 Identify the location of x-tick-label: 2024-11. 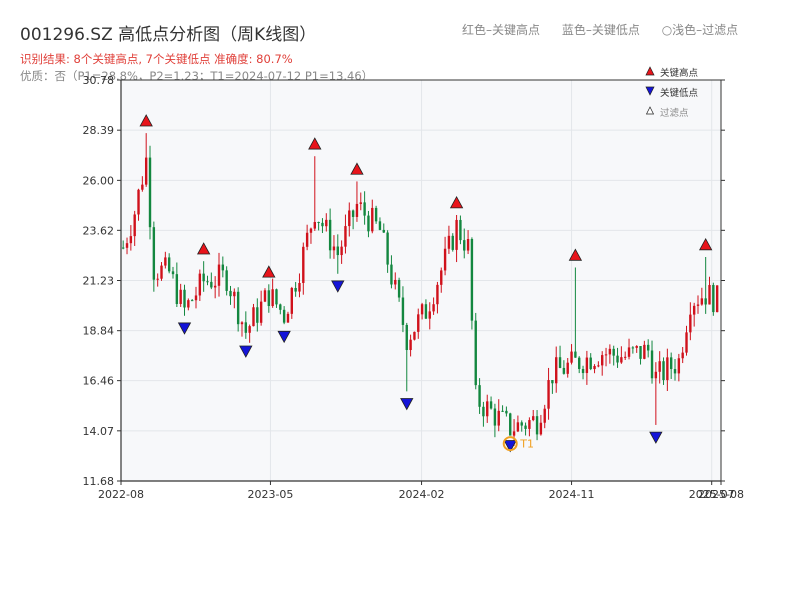
(572, 494).